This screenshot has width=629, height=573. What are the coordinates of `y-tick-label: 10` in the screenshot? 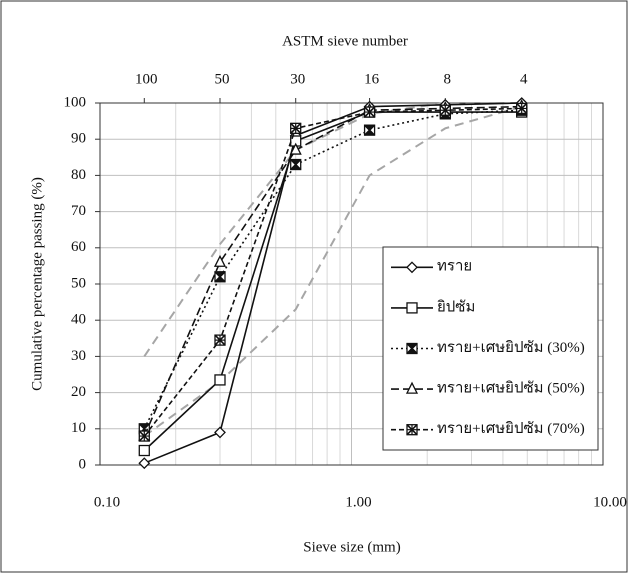 It's located at (78, 428).